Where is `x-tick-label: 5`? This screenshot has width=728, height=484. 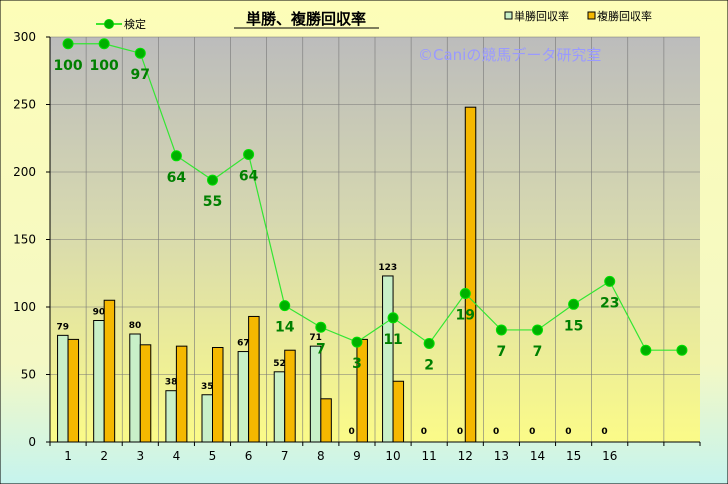 x-tick-label: 5 is located at coordinates (213, 456).